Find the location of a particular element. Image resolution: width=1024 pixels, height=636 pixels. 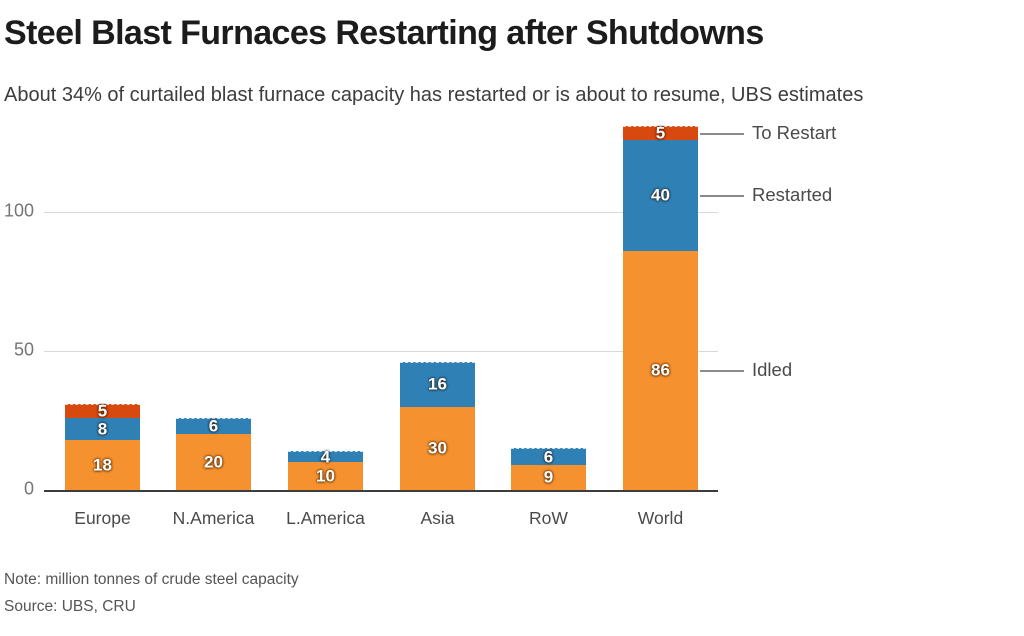

bar-segment-n-america-idled is located at coordinates (213, 462).